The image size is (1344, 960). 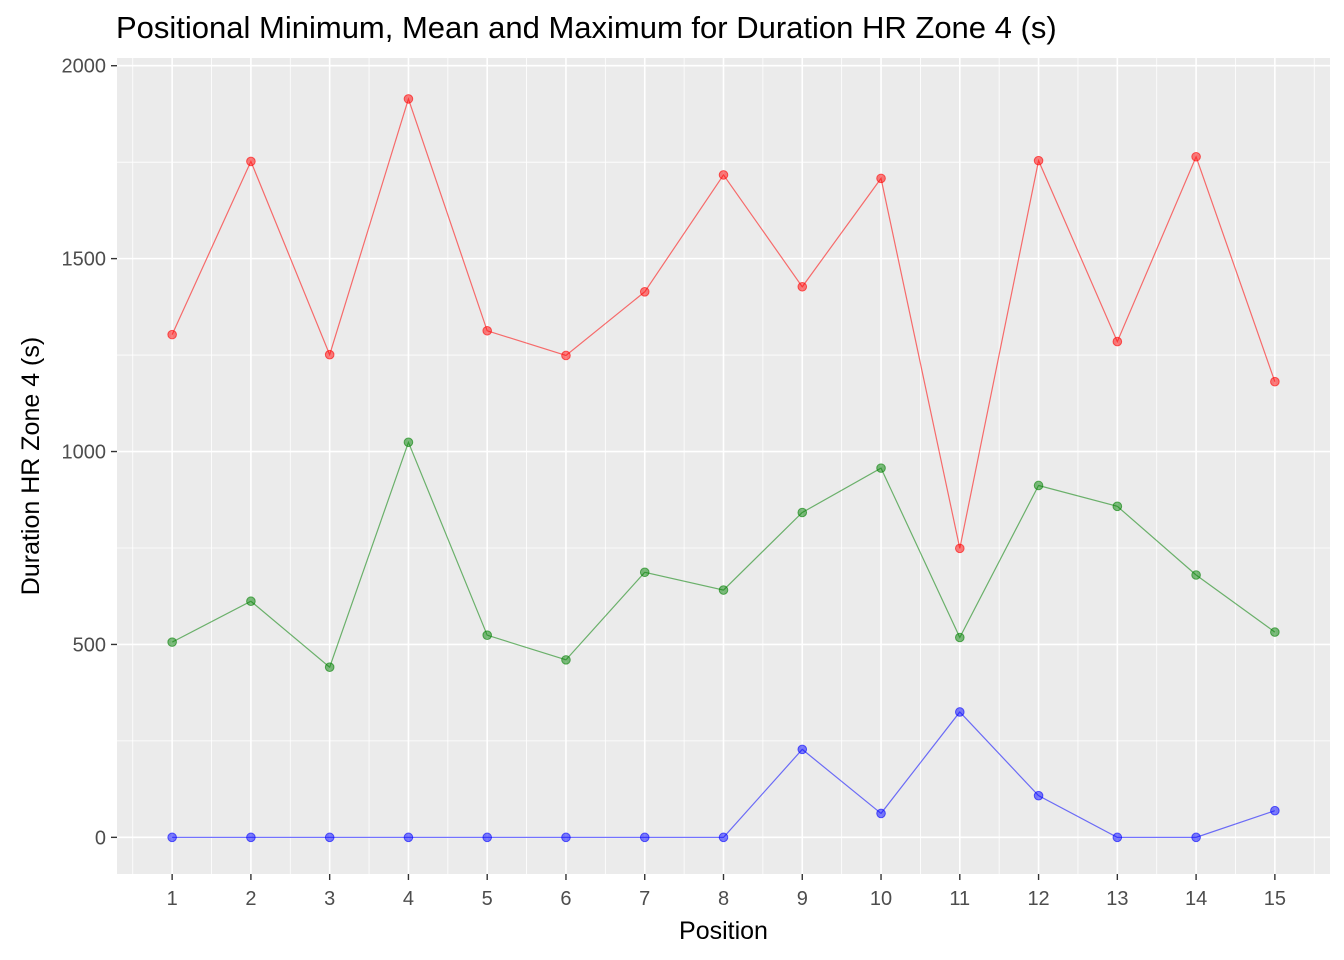 I want to click on x-tick-label: 9, so click(x=802, y=899).